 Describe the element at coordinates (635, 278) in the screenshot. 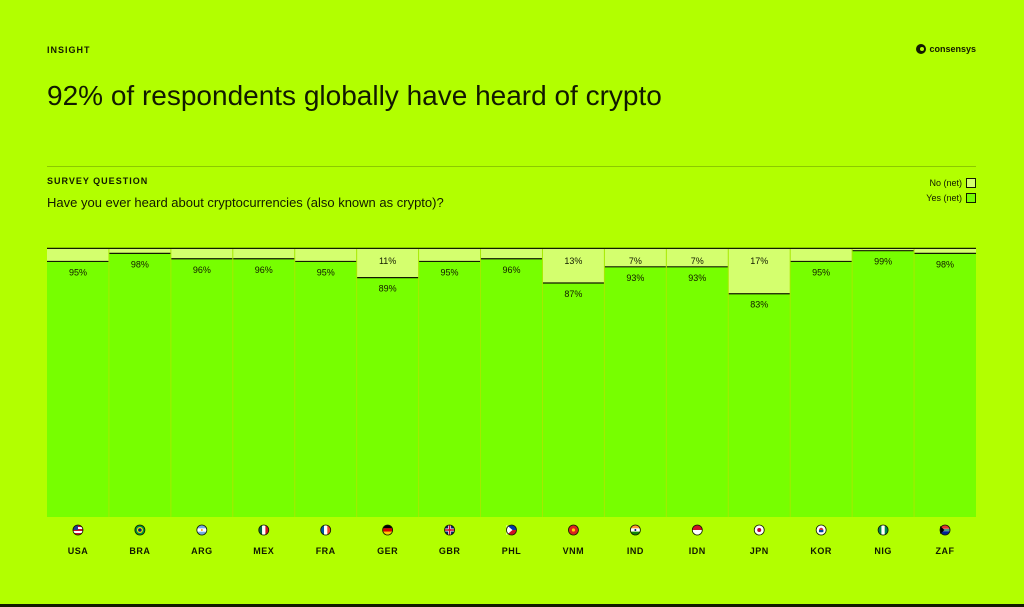

I see `yes-value-label-ind: 93%` at that location.